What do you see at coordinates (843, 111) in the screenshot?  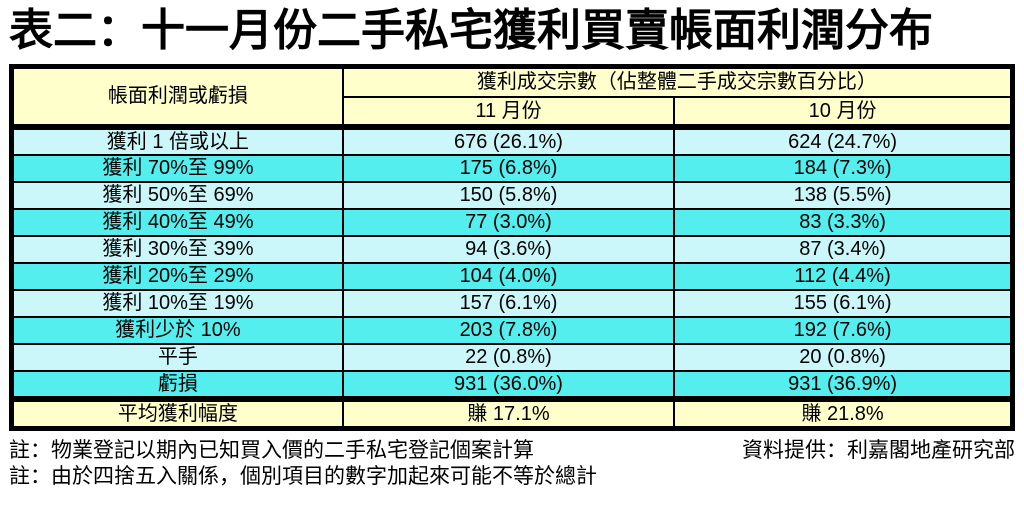 I see `column-header-october: 10 月份` at bounding box center [843, 111].